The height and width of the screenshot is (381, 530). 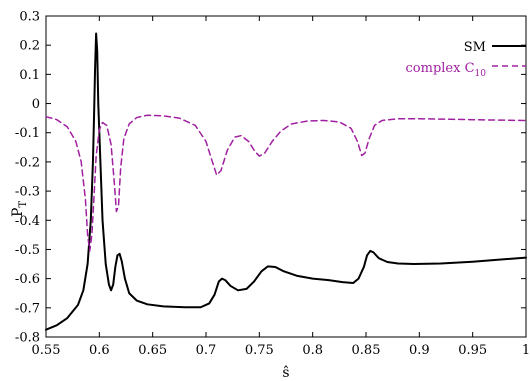 I want to click on y-tick-label: -0.6, so click(x=27, y=279).